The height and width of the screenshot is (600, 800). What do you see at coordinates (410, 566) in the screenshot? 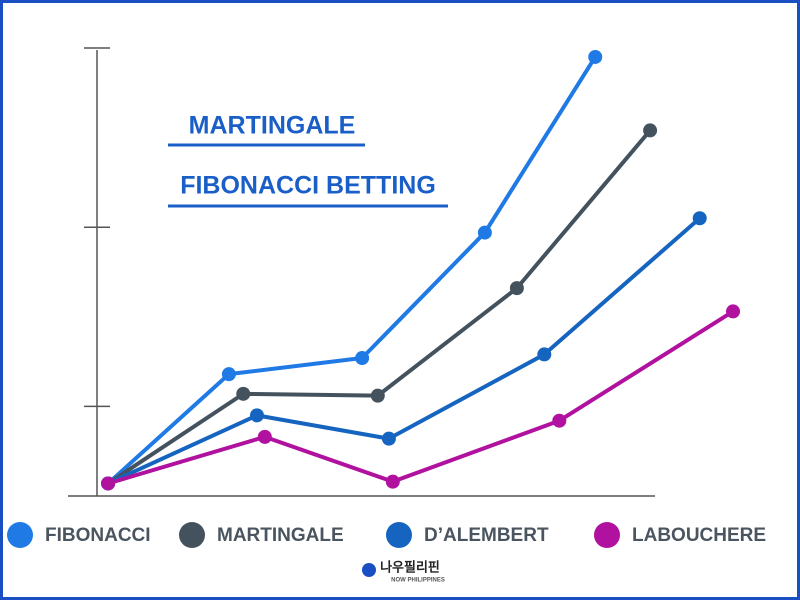
I see `logo-title: 나우필리핀` at bounding box center [410, 566].